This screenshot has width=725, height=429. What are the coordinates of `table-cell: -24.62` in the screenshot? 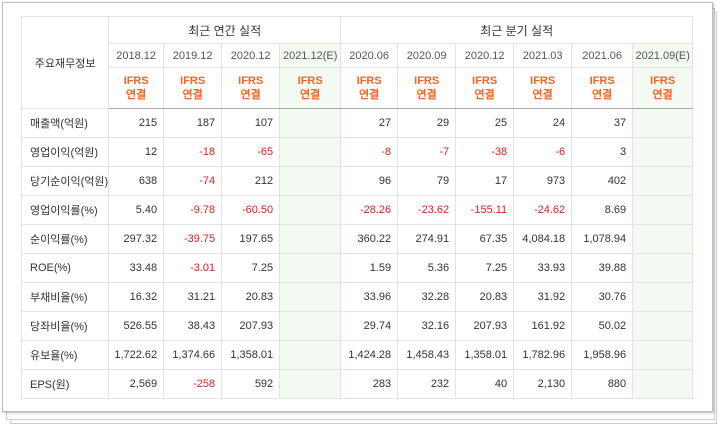 It's located at (543, 210).